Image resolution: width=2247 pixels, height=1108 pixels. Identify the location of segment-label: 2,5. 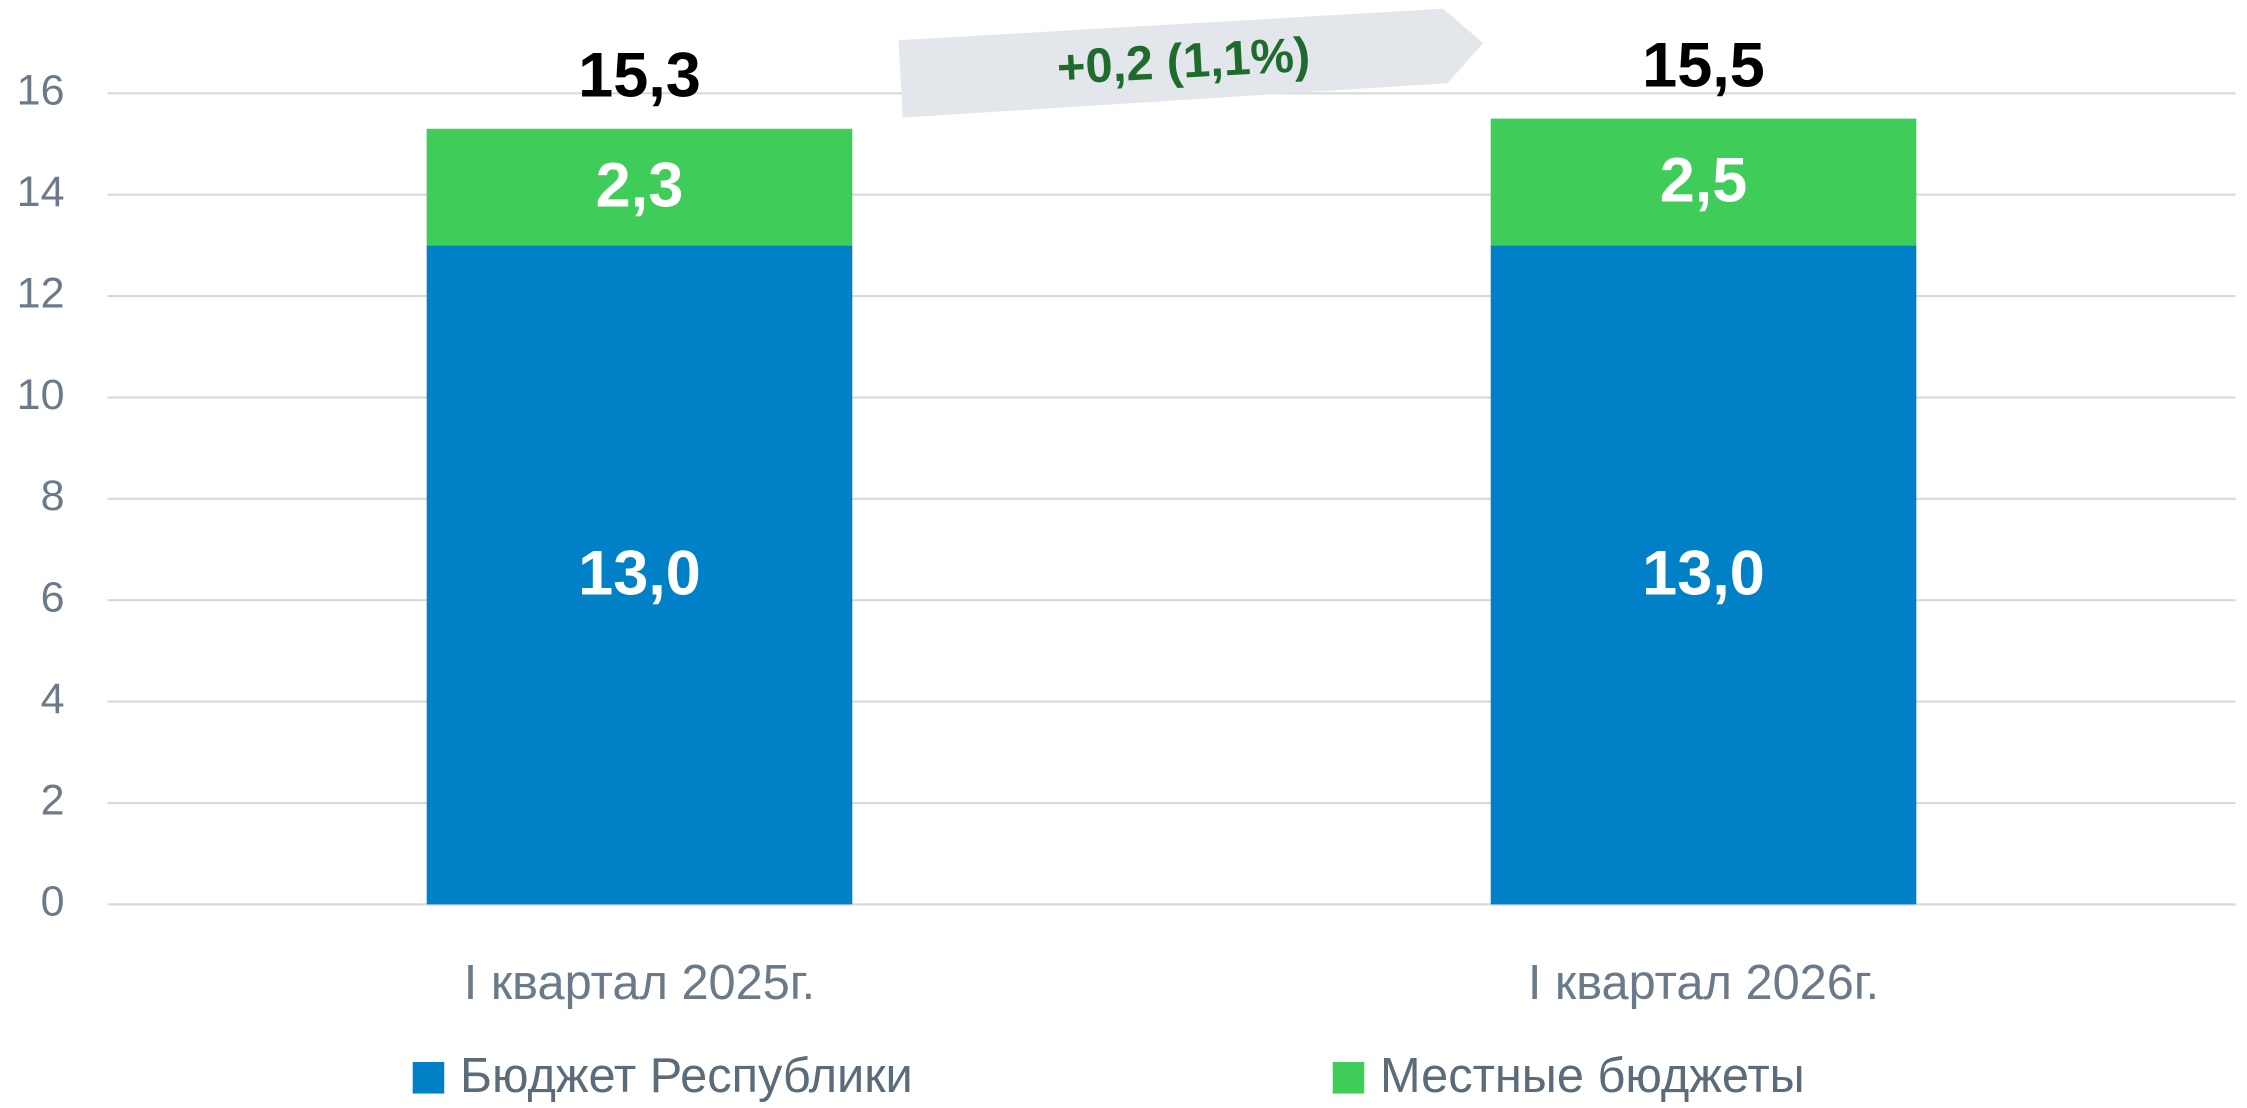
(1704, 181).